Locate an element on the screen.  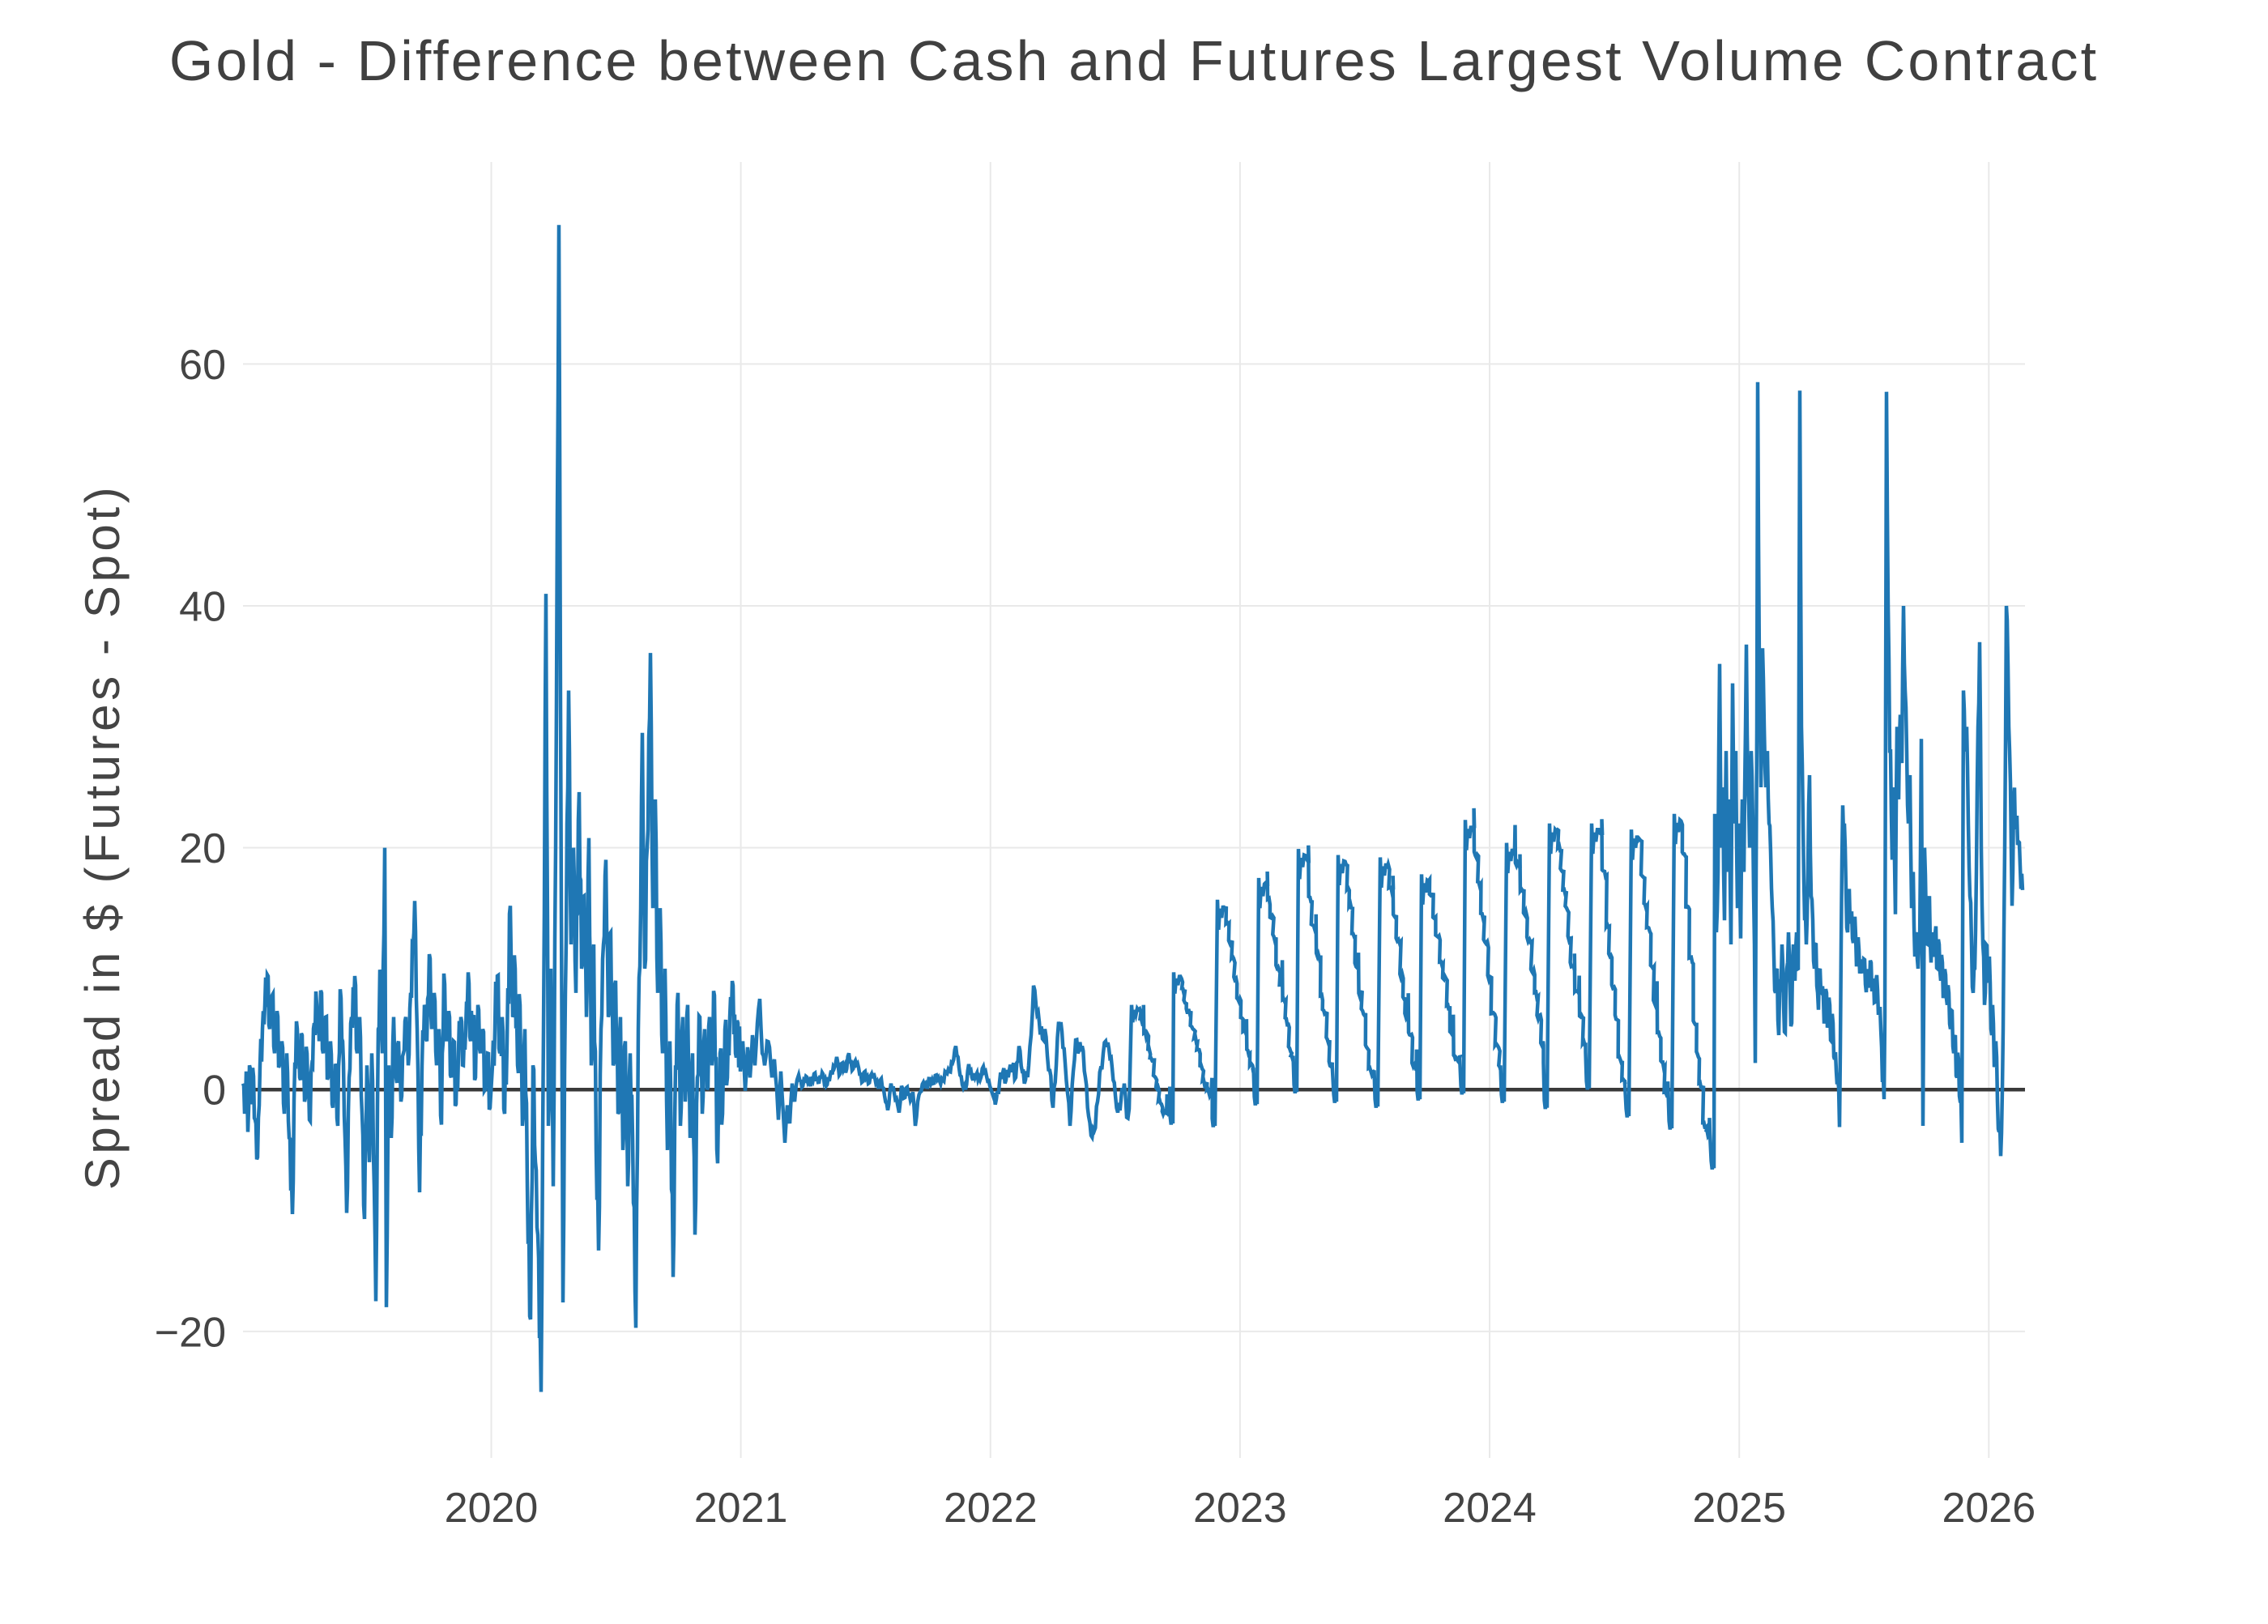
svg-text: 2022 is located at coordinates (991, 1508).